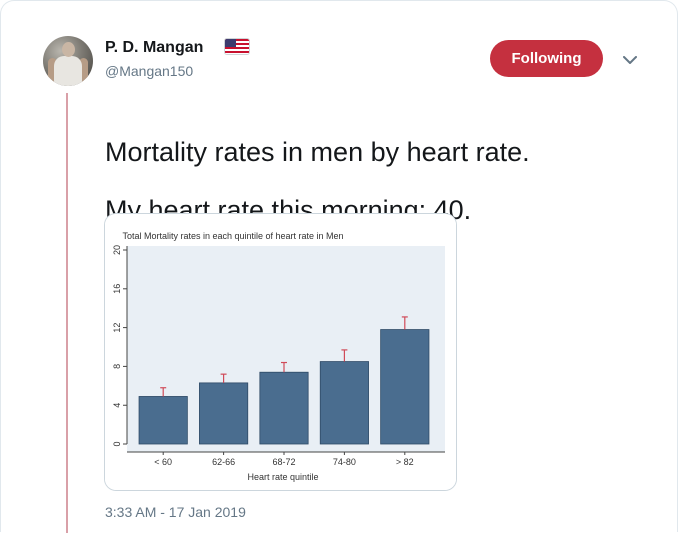 The width and height of the screenshot is (680, 533). I want to click on x-tick-label: 74-80, so click(344, 462).